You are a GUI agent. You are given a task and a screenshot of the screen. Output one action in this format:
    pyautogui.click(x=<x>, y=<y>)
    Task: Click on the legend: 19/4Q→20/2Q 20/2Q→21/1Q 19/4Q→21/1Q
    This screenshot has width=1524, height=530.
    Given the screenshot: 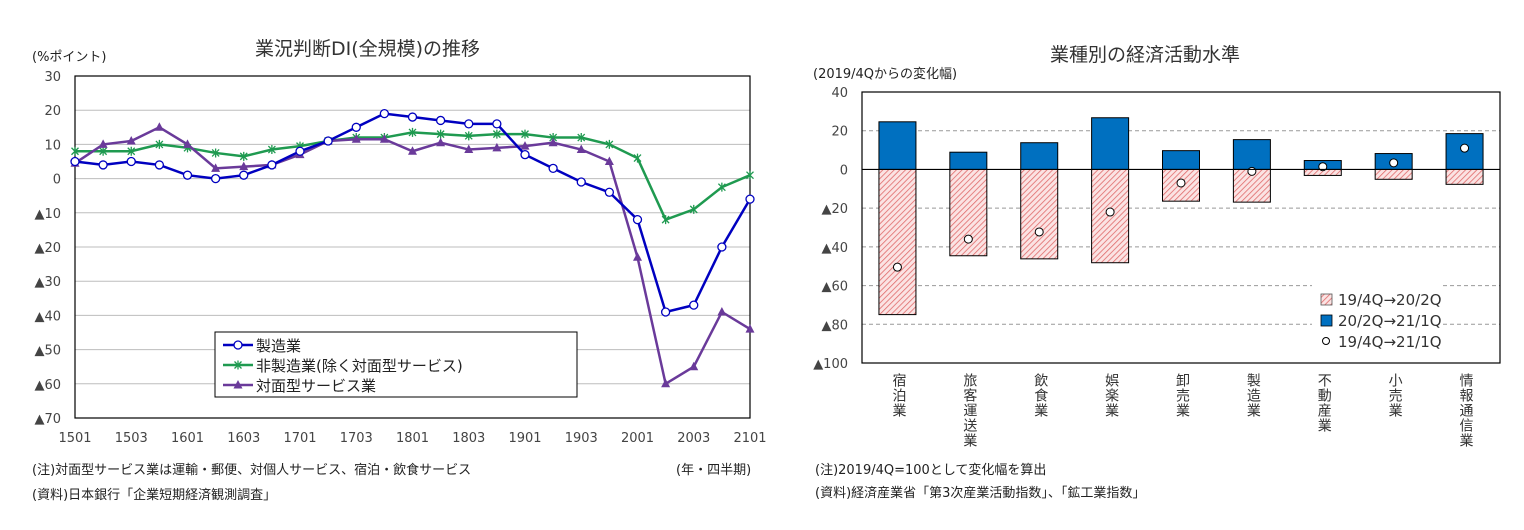 What is the action you would take?
    pyautogui.click(x=1377, y=320)
    